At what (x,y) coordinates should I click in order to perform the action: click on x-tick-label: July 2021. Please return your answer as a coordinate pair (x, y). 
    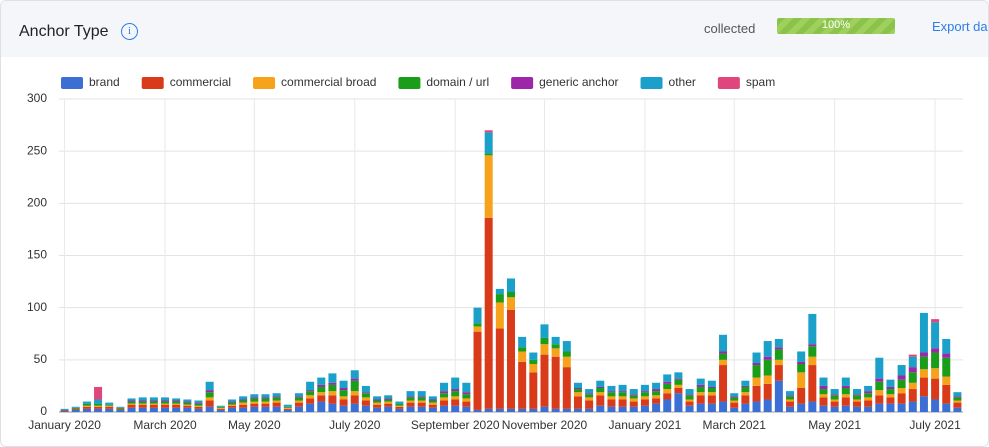
    Looking at the image, I should click on (935, 425).